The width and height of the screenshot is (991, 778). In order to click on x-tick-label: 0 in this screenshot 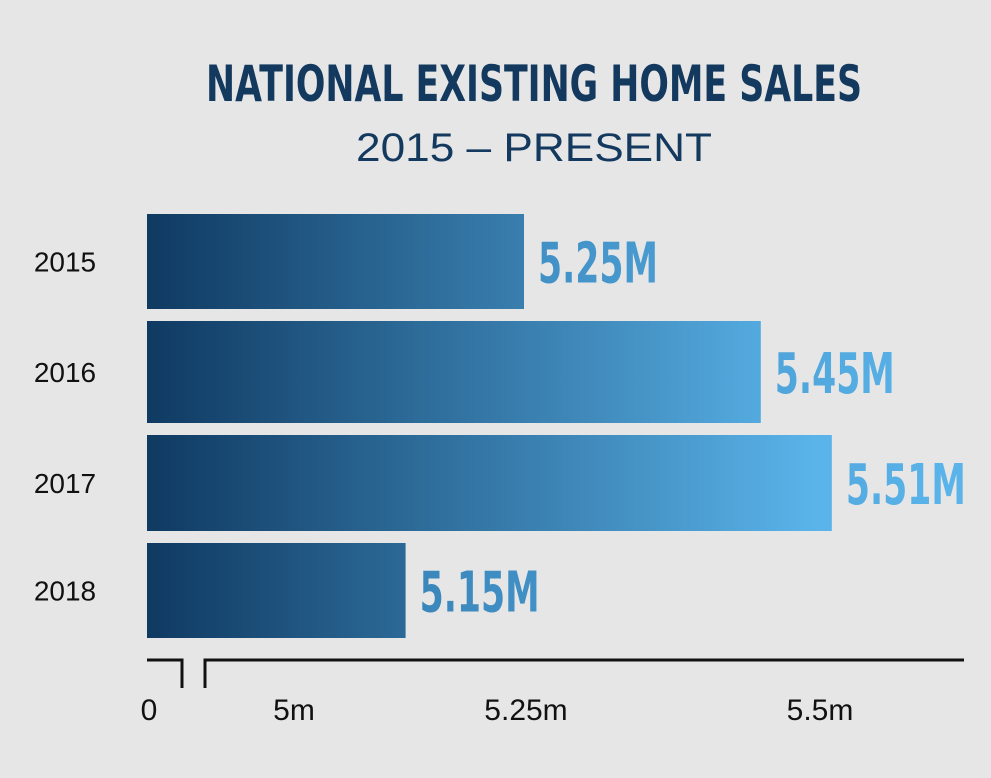, I will do `click(149, 710)`.